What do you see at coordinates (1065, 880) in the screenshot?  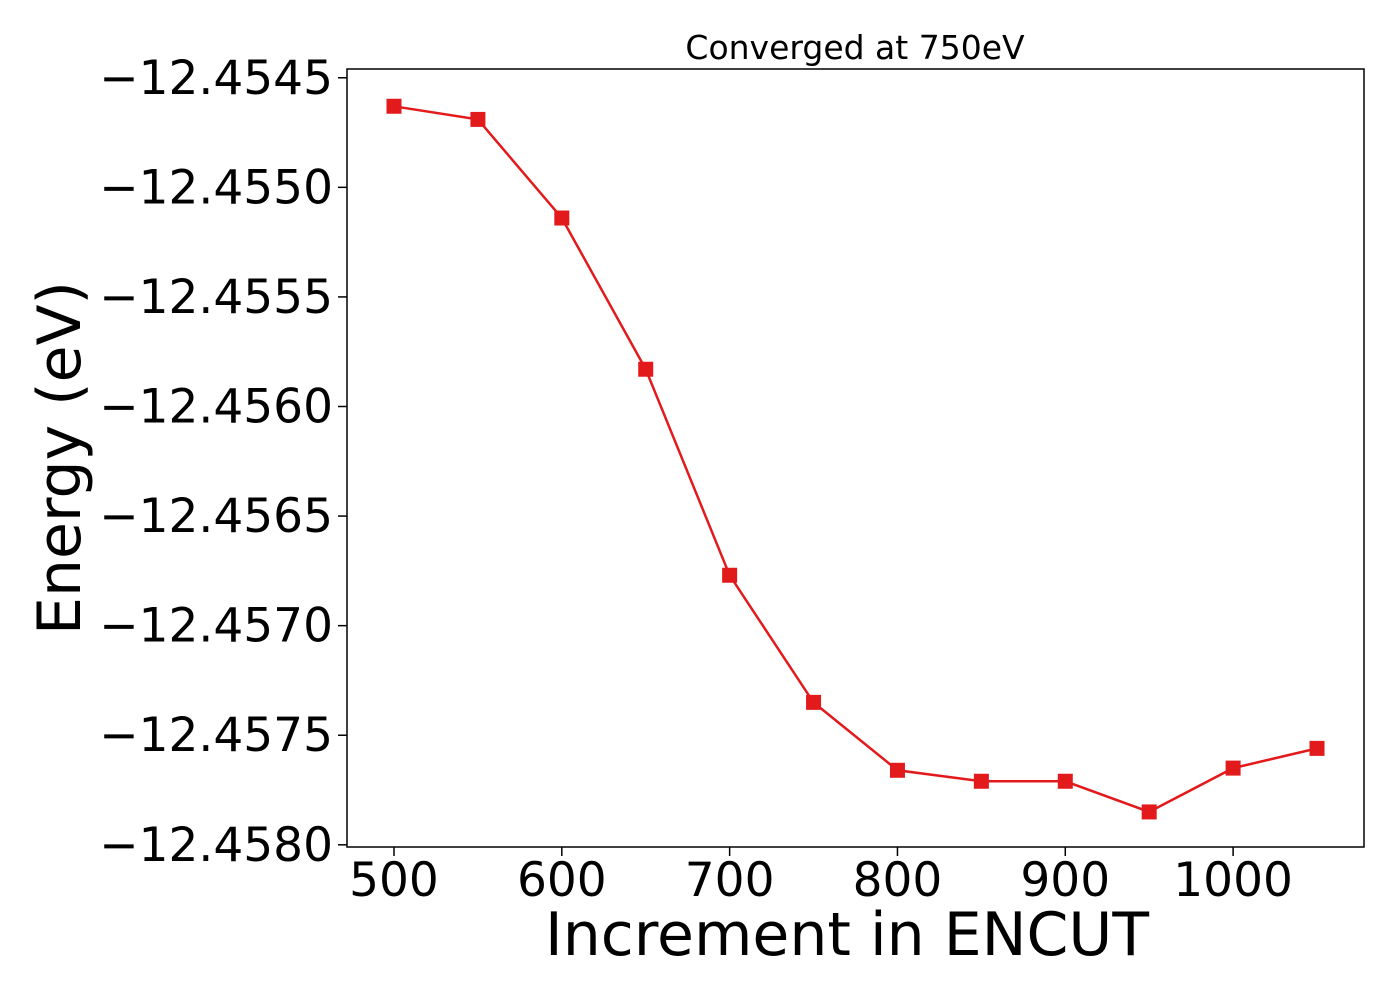 I see `x-tick-label: 900` at bounding box center [1065, 880].